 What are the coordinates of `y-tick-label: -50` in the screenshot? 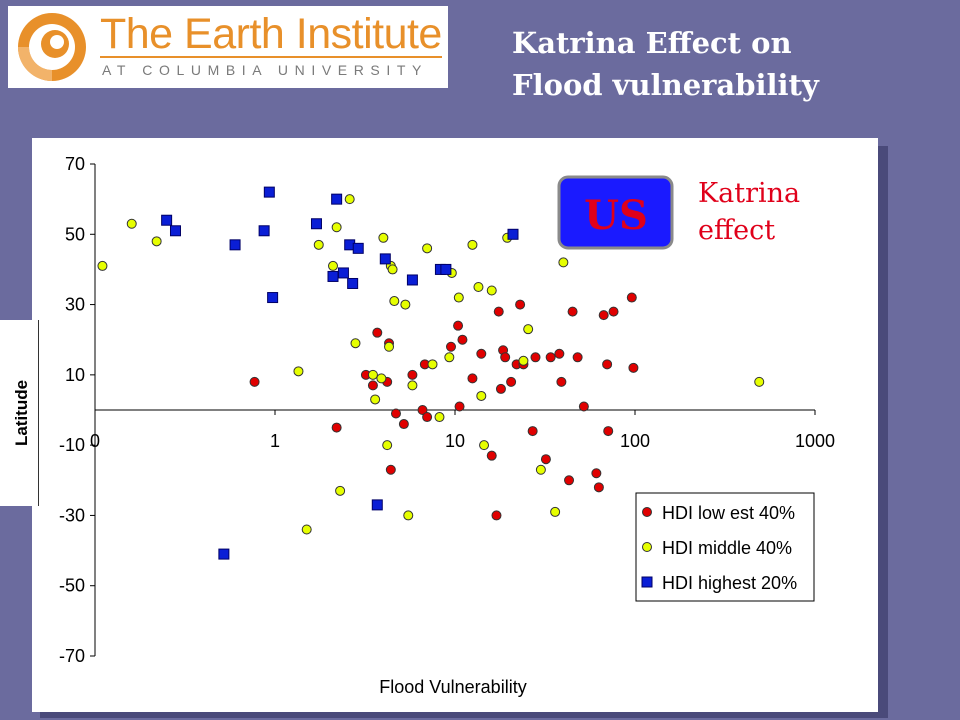 It's located at (72, 586).